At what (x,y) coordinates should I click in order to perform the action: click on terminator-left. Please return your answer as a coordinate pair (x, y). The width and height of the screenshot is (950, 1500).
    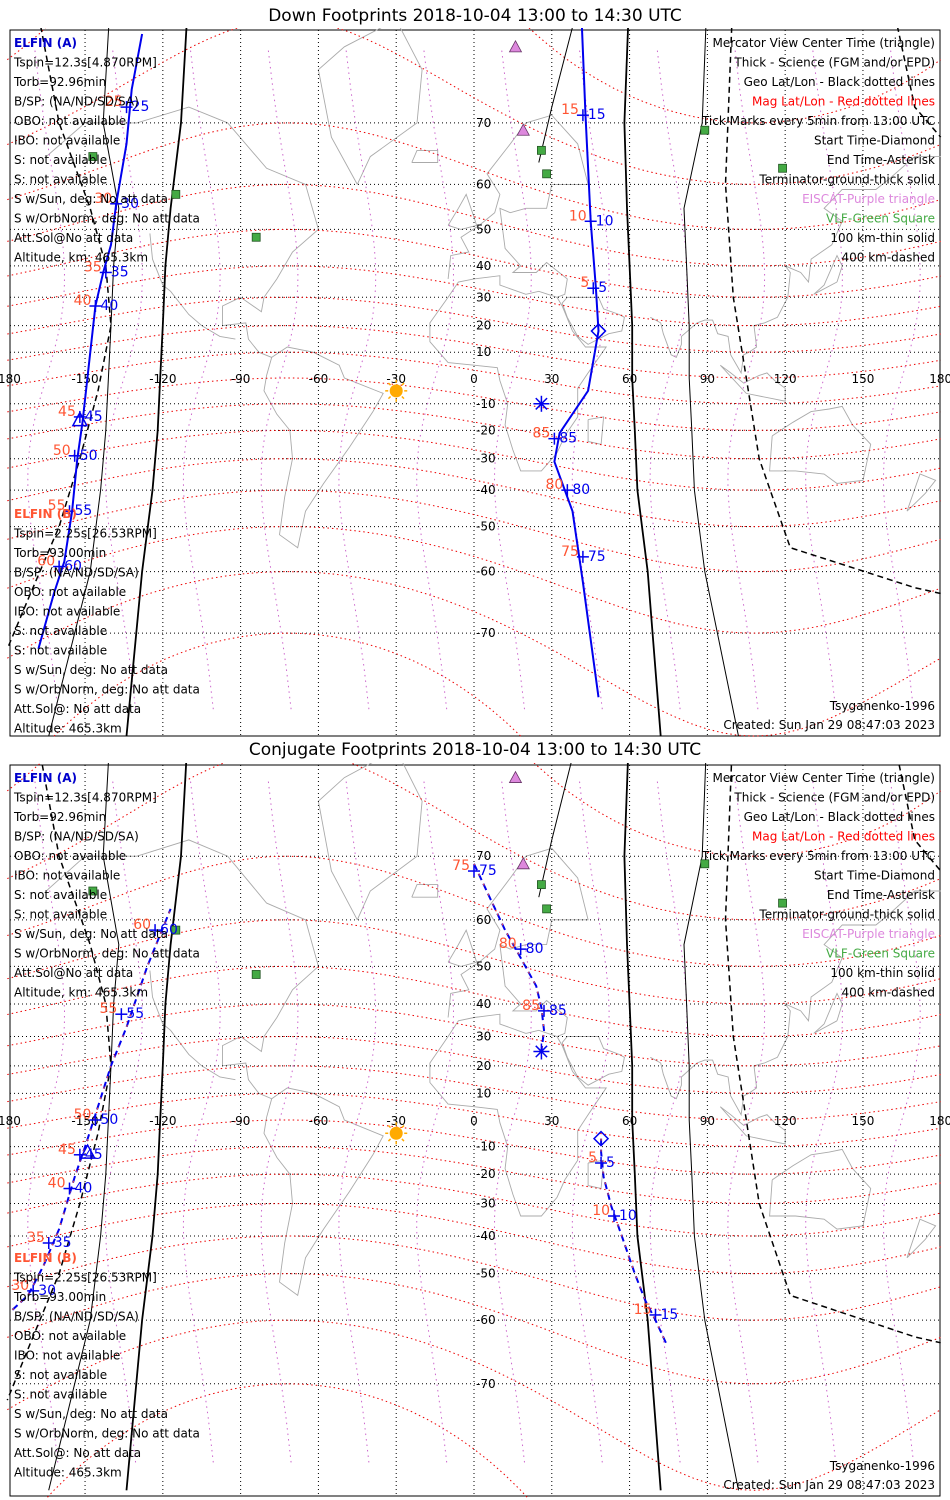
    Looking at the image, I should click on (156, 382).